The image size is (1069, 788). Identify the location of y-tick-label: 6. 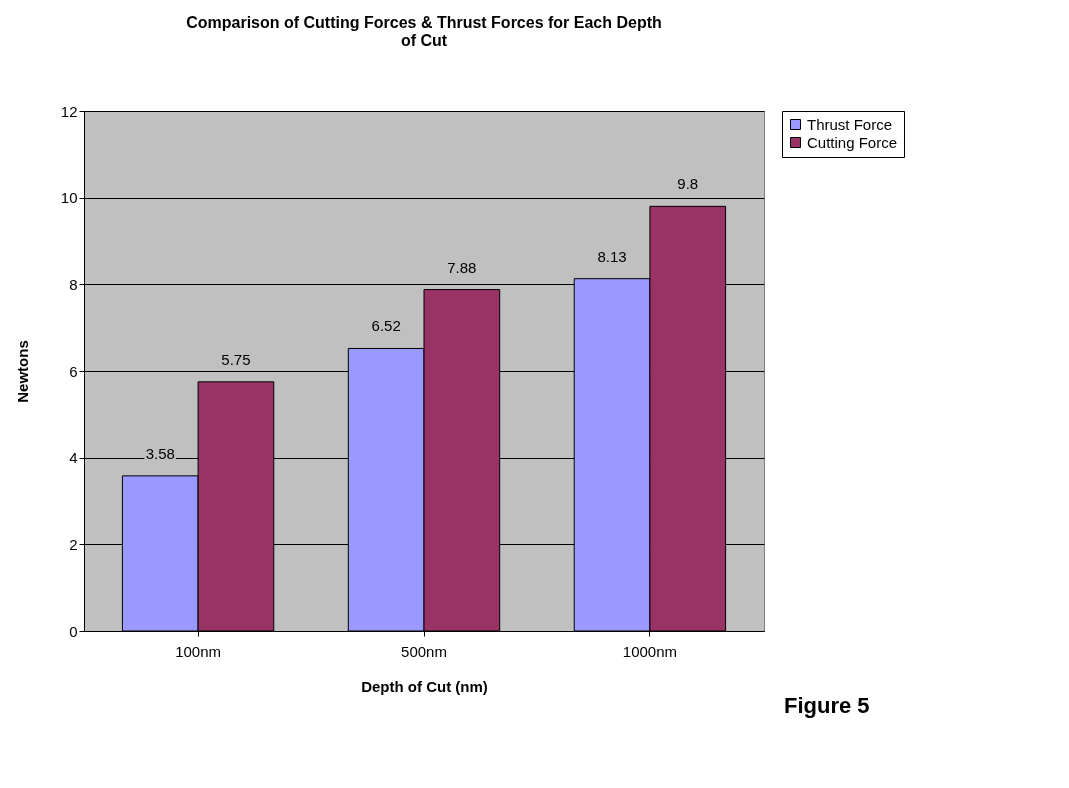
(73, 371).